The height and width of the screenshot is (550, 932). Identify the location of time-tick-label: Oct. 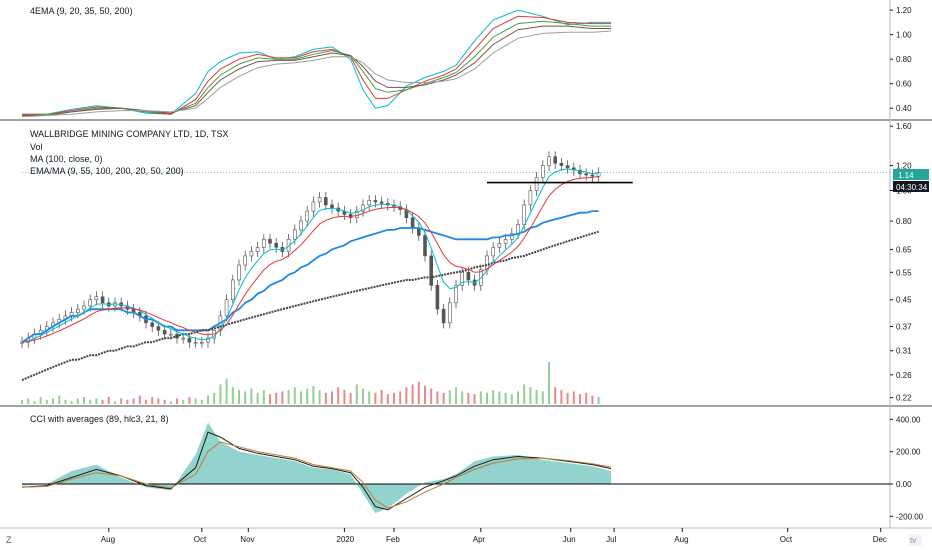
(200, 539).